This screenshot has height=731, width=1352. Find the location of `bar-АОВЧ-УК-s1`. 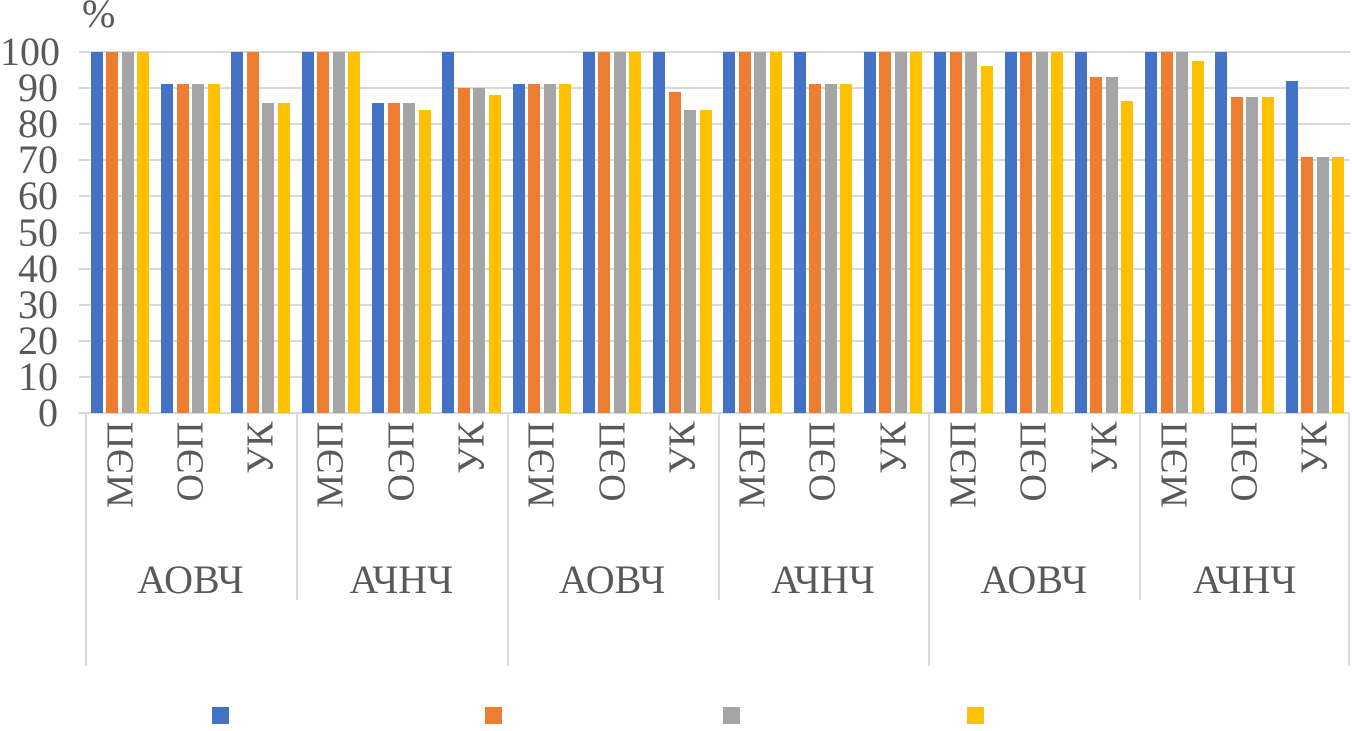

bar-АОВЧ-УК-s1 is located at coordinates (1080, 232).